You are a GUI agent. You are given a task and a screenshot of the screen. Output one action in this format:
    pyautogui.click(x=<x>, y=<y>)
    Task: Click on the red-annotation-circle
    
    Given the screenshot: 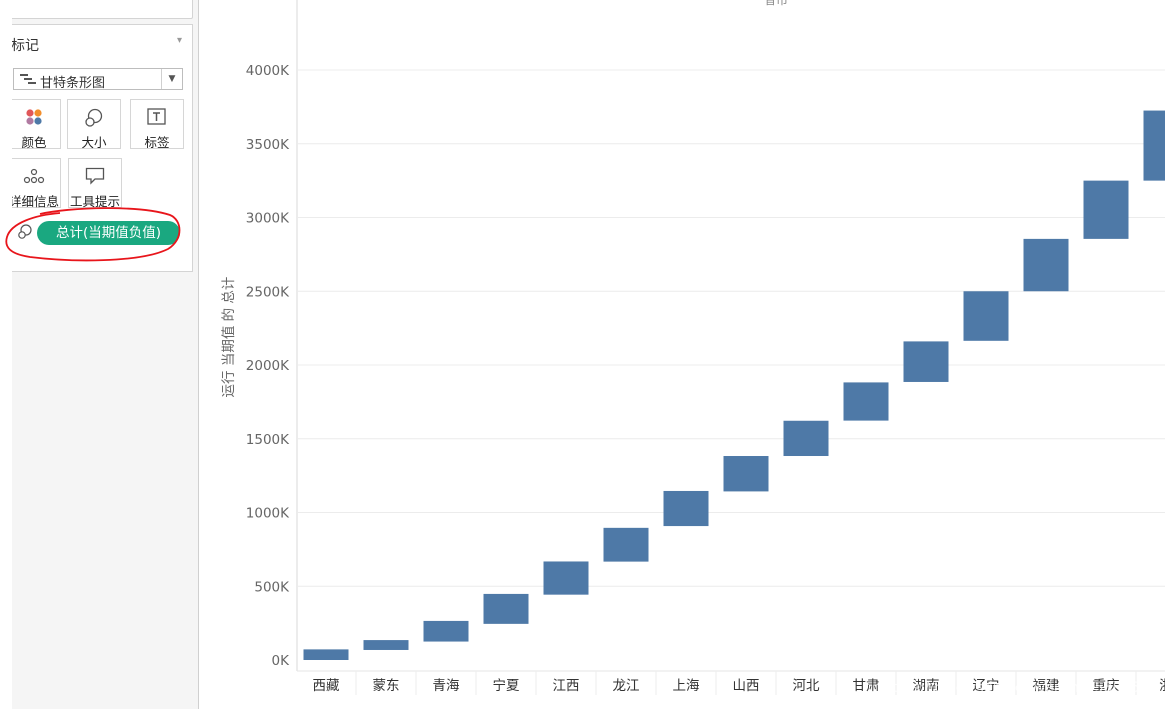 What is the action you would take?
    pyautogui.click(x=93, y=234)
    